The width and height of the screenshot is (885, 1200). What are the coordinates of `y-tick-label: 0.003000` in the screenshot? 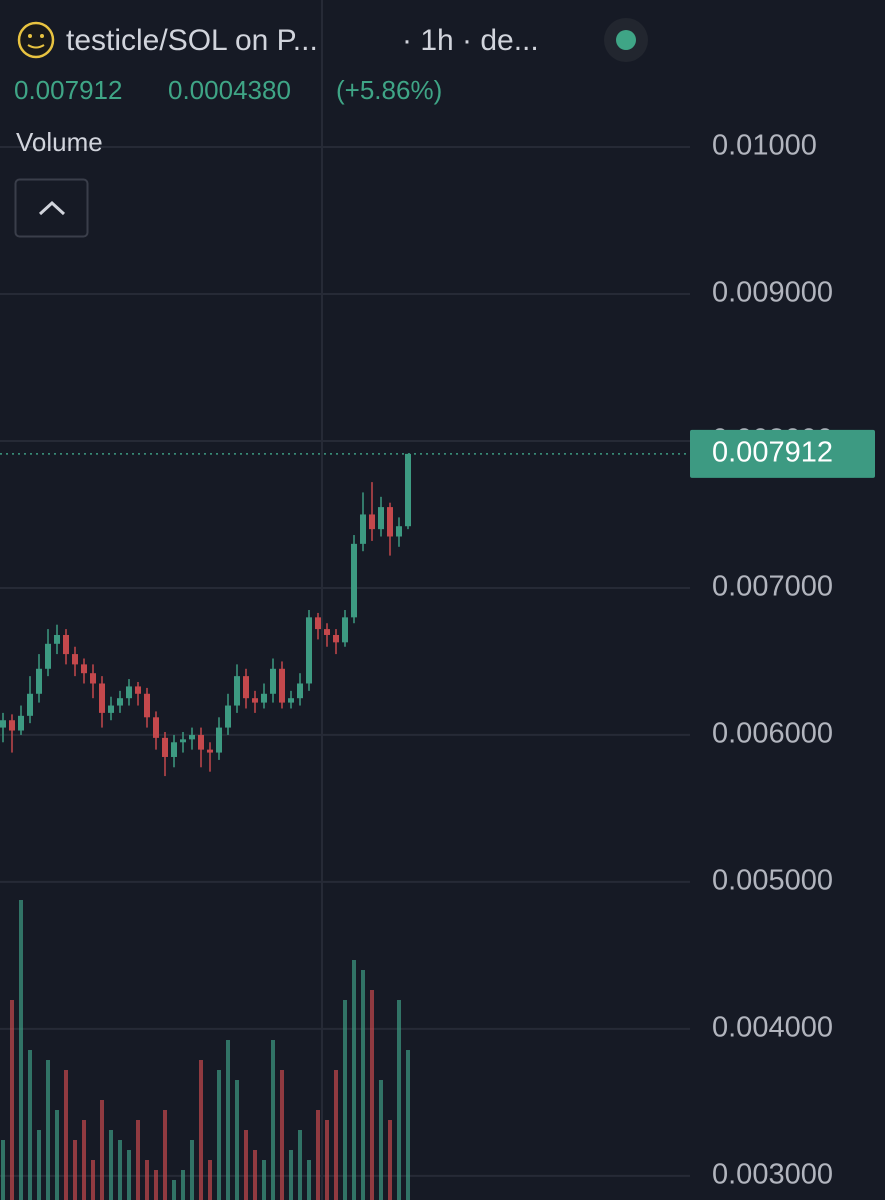 It's located at (772, 1175).